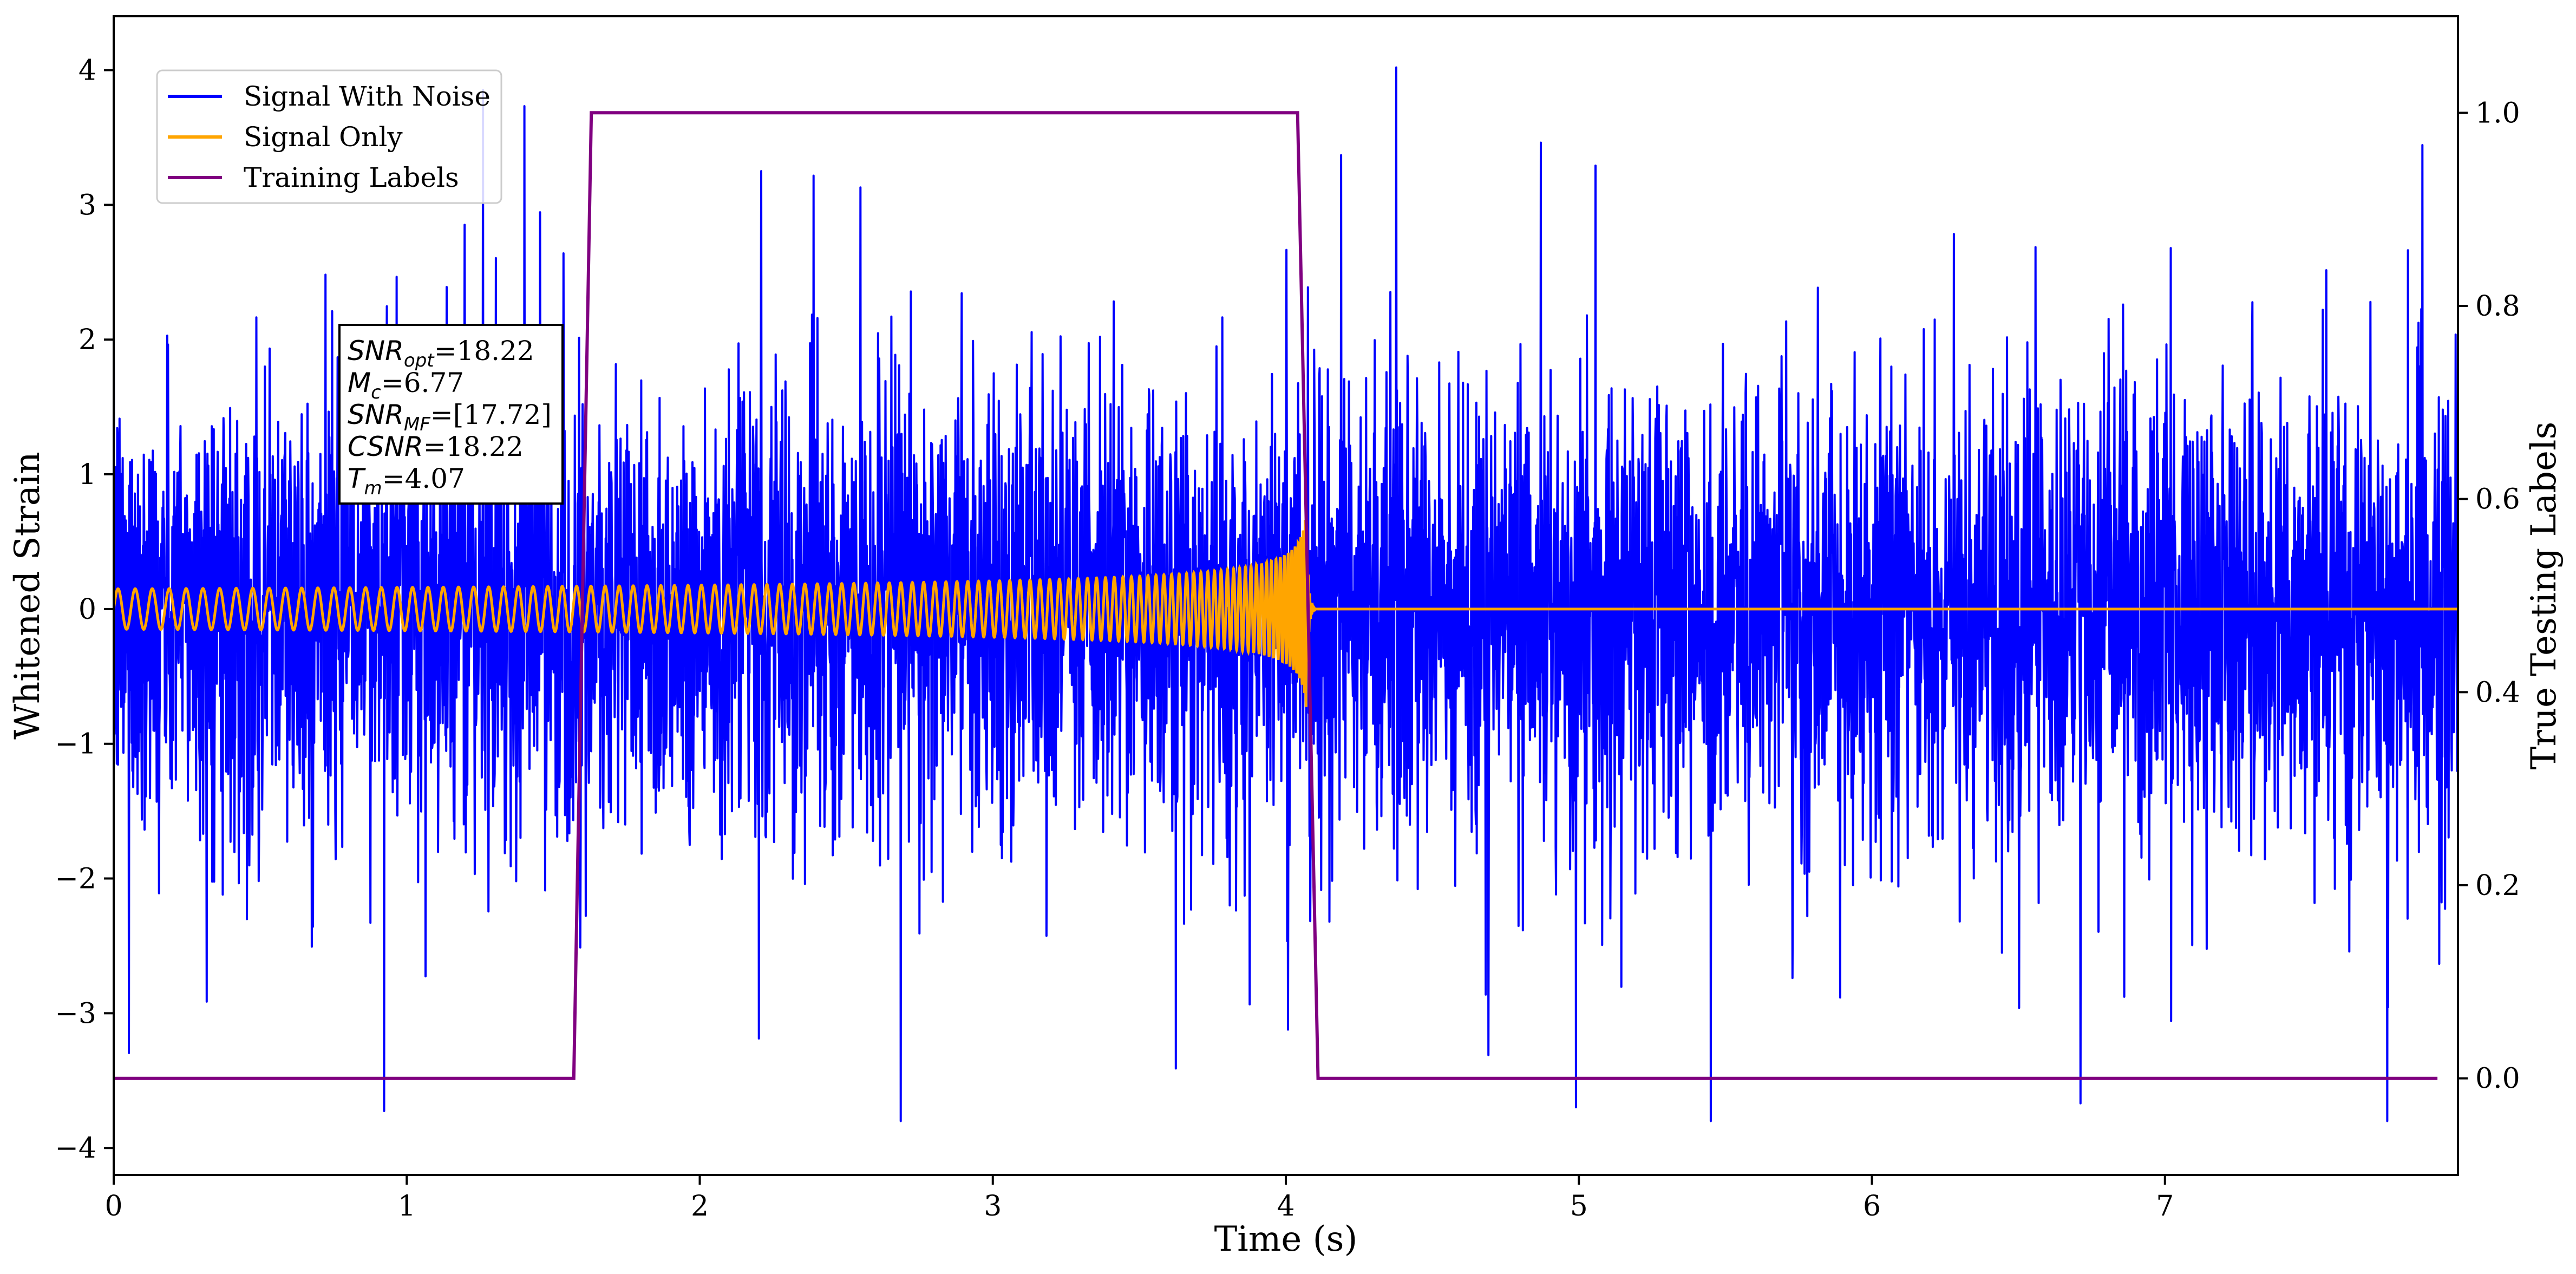 The width and height of the screenshot is (2576, 1274). Describe the element at coordinates (75, 744) in the screenshot. I see `y-tick-label: −1` at that location.